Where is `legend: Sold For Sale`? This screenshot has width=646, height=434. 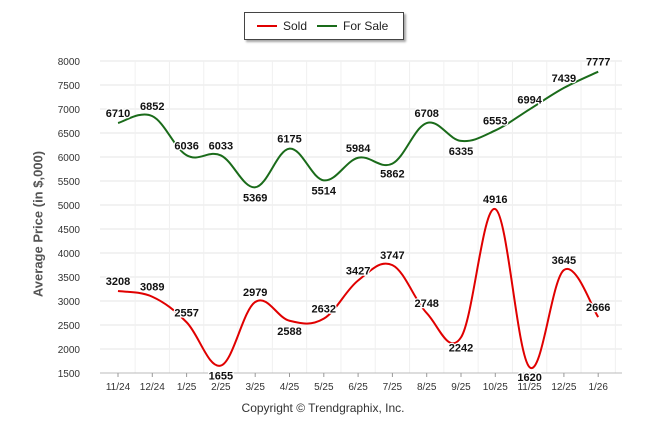
legend: Sold For Sale is located at coordinates (324, 26).